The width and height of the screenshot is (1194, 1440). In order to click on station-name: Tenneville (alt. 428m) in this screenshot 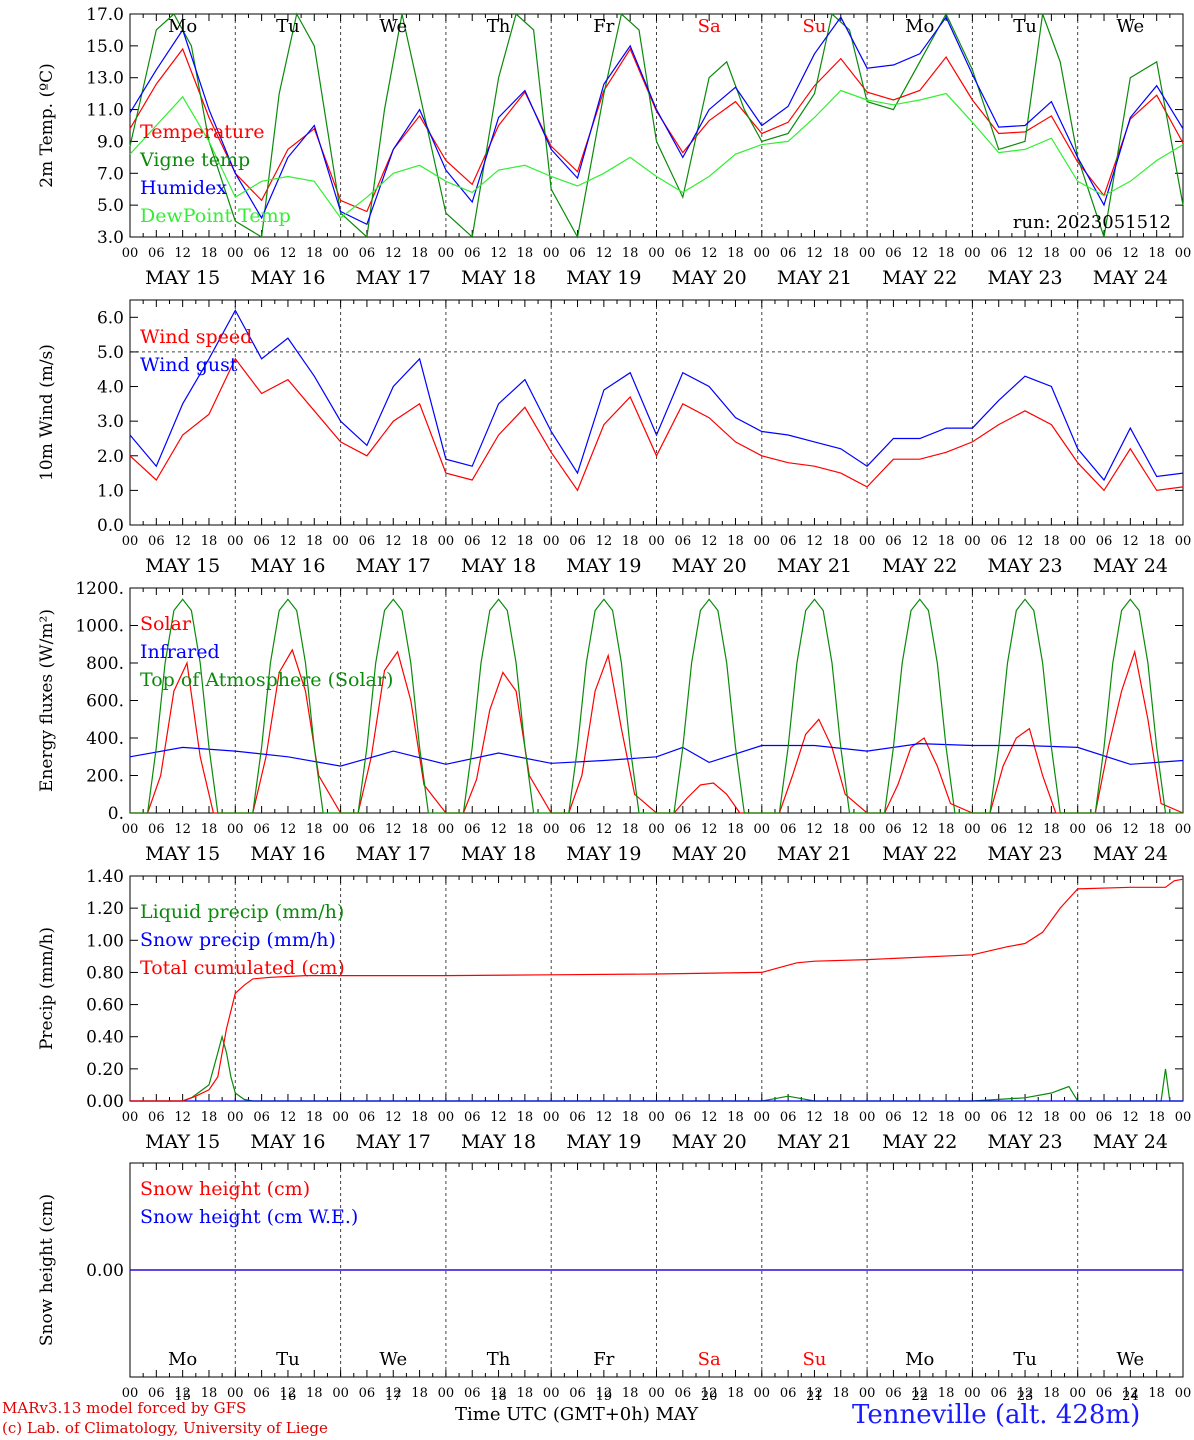, I will do `click(996, 1415)`.